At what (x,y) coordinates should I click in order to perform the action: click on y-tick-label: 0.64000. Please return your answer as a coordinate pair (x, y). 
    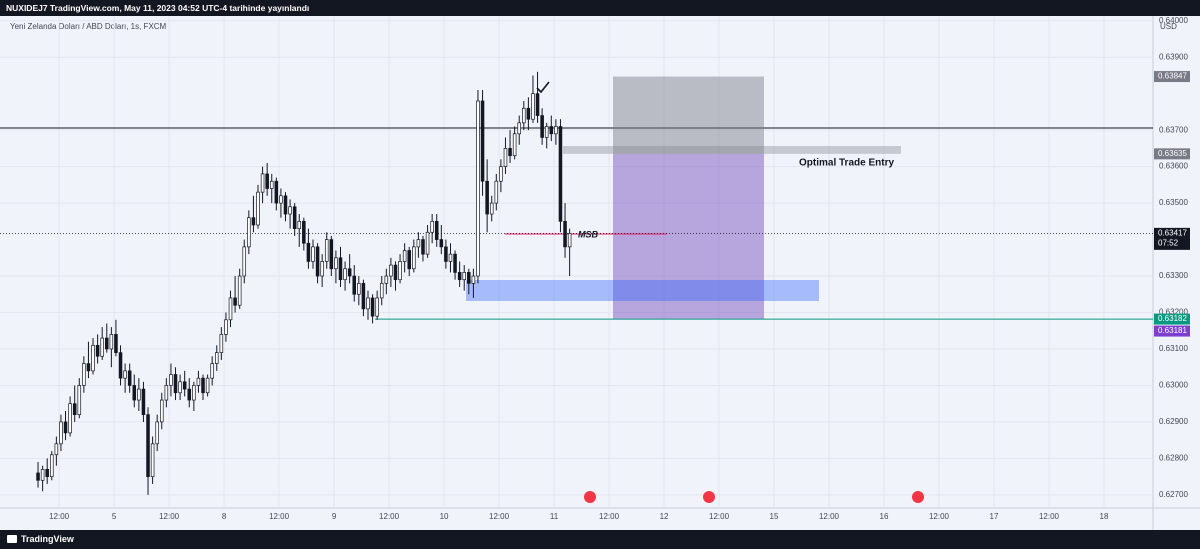
    Looking at the image, I should click on (1173, 20).